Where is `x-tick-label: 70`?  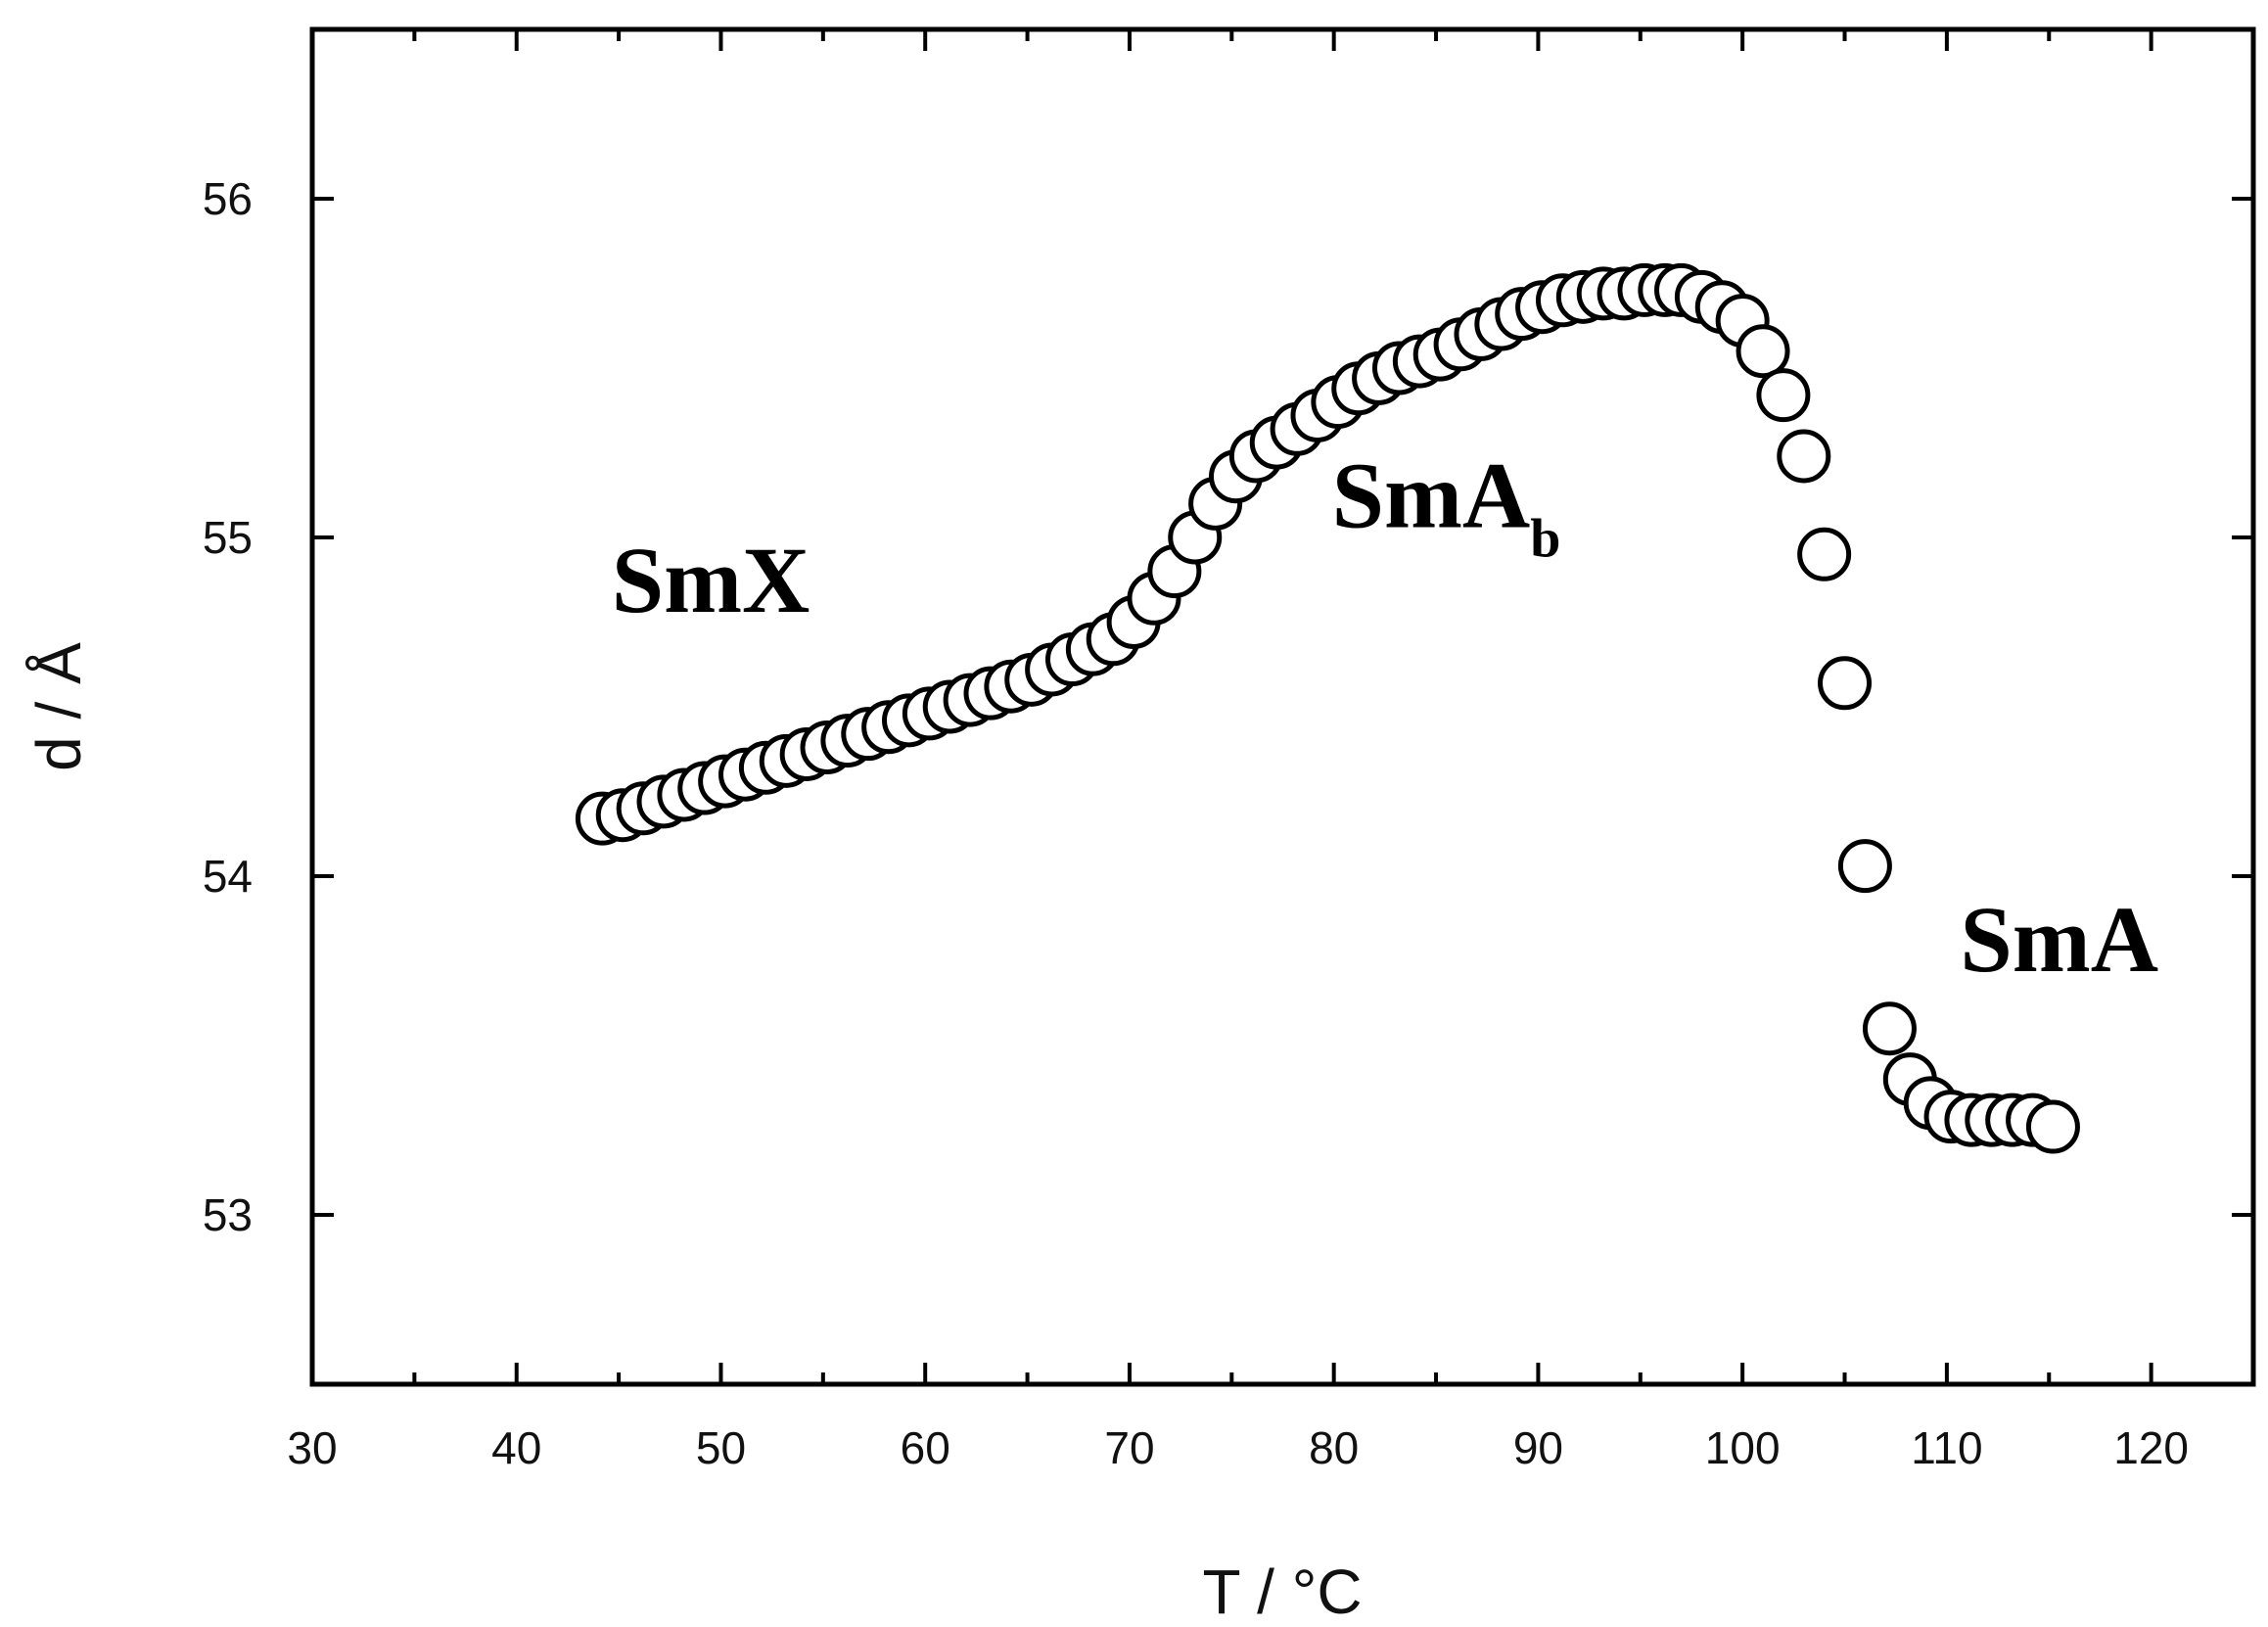 x-tick-label: 70 is located at coordinates (1129, 1448).